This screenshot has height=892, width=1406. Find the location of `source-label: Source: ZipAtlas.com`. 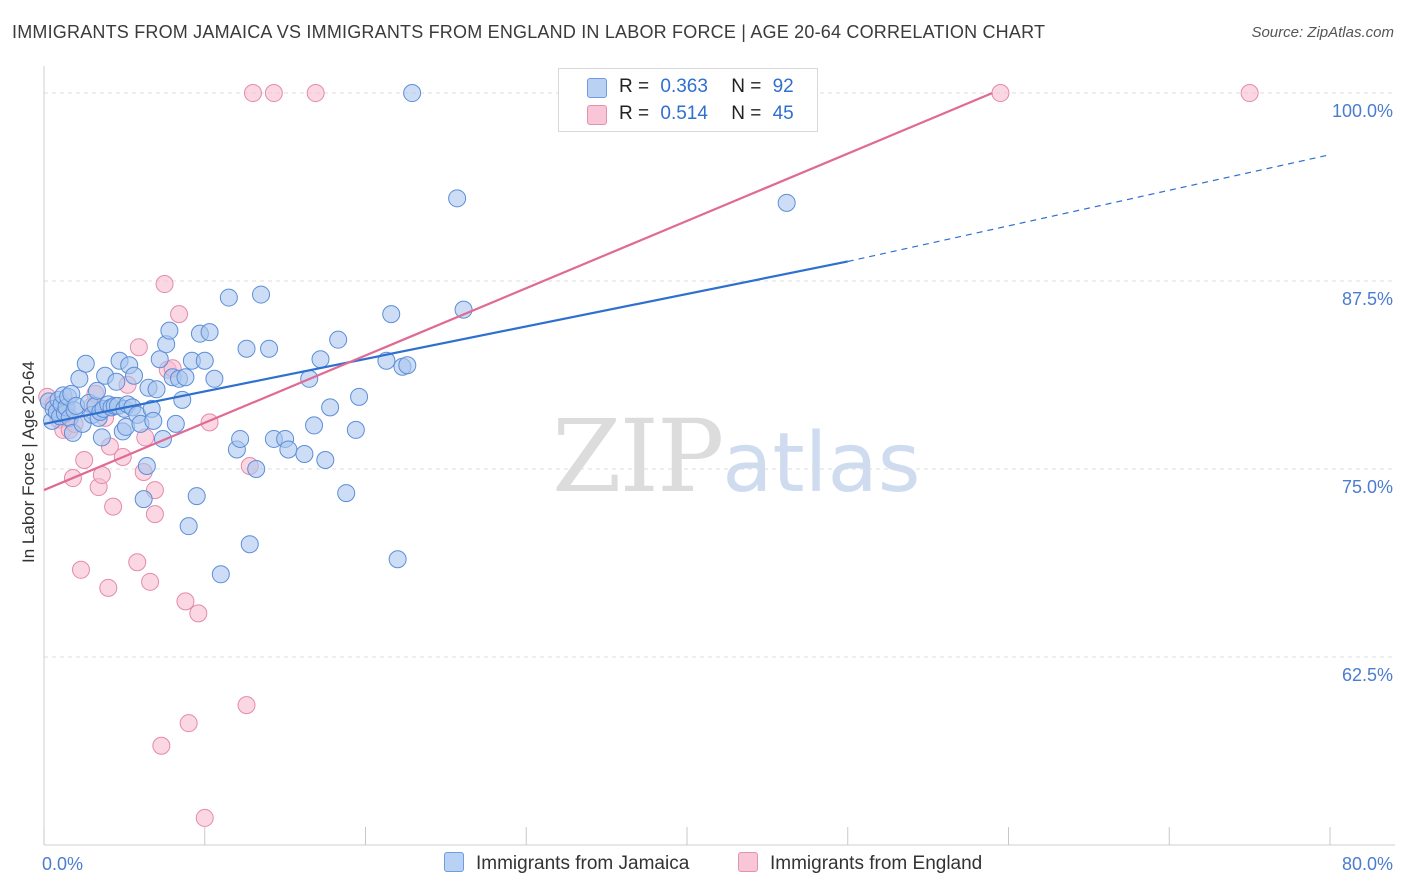

source-label: Source: ZipAtlas.com is located at coordinates (1322, 32).